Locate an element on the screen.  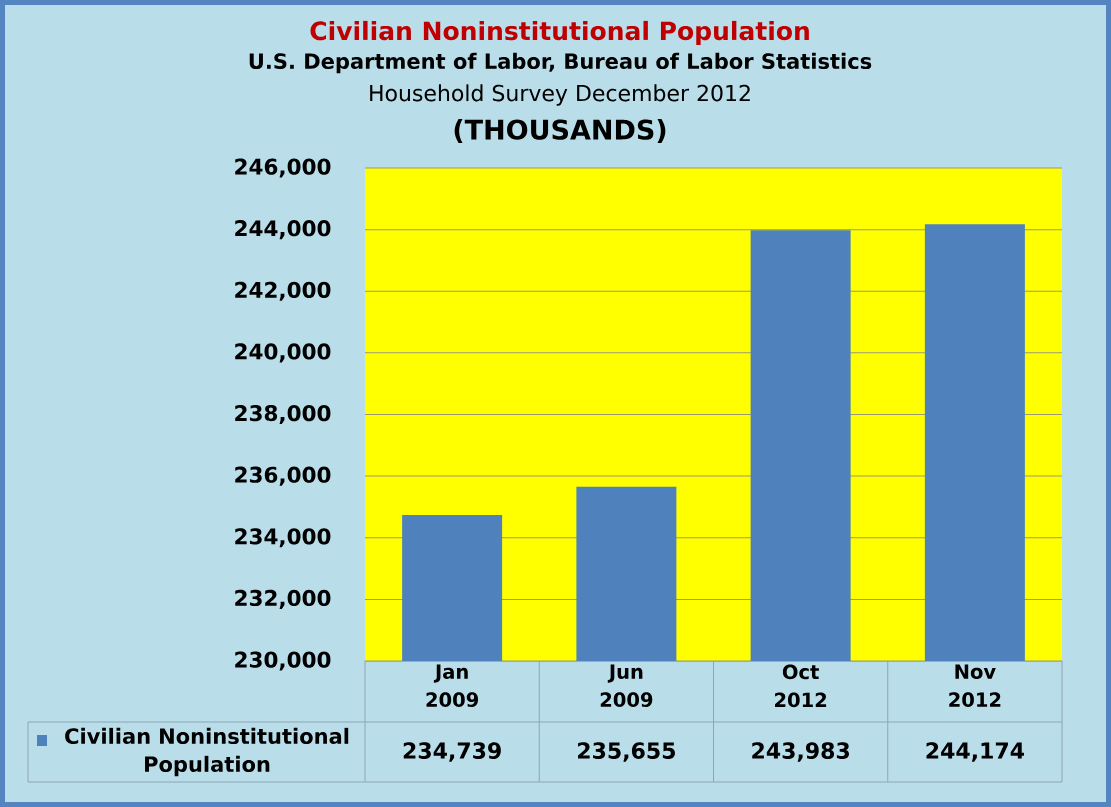
y-tick-label: 242,000 is located at coordinates (283, 291).